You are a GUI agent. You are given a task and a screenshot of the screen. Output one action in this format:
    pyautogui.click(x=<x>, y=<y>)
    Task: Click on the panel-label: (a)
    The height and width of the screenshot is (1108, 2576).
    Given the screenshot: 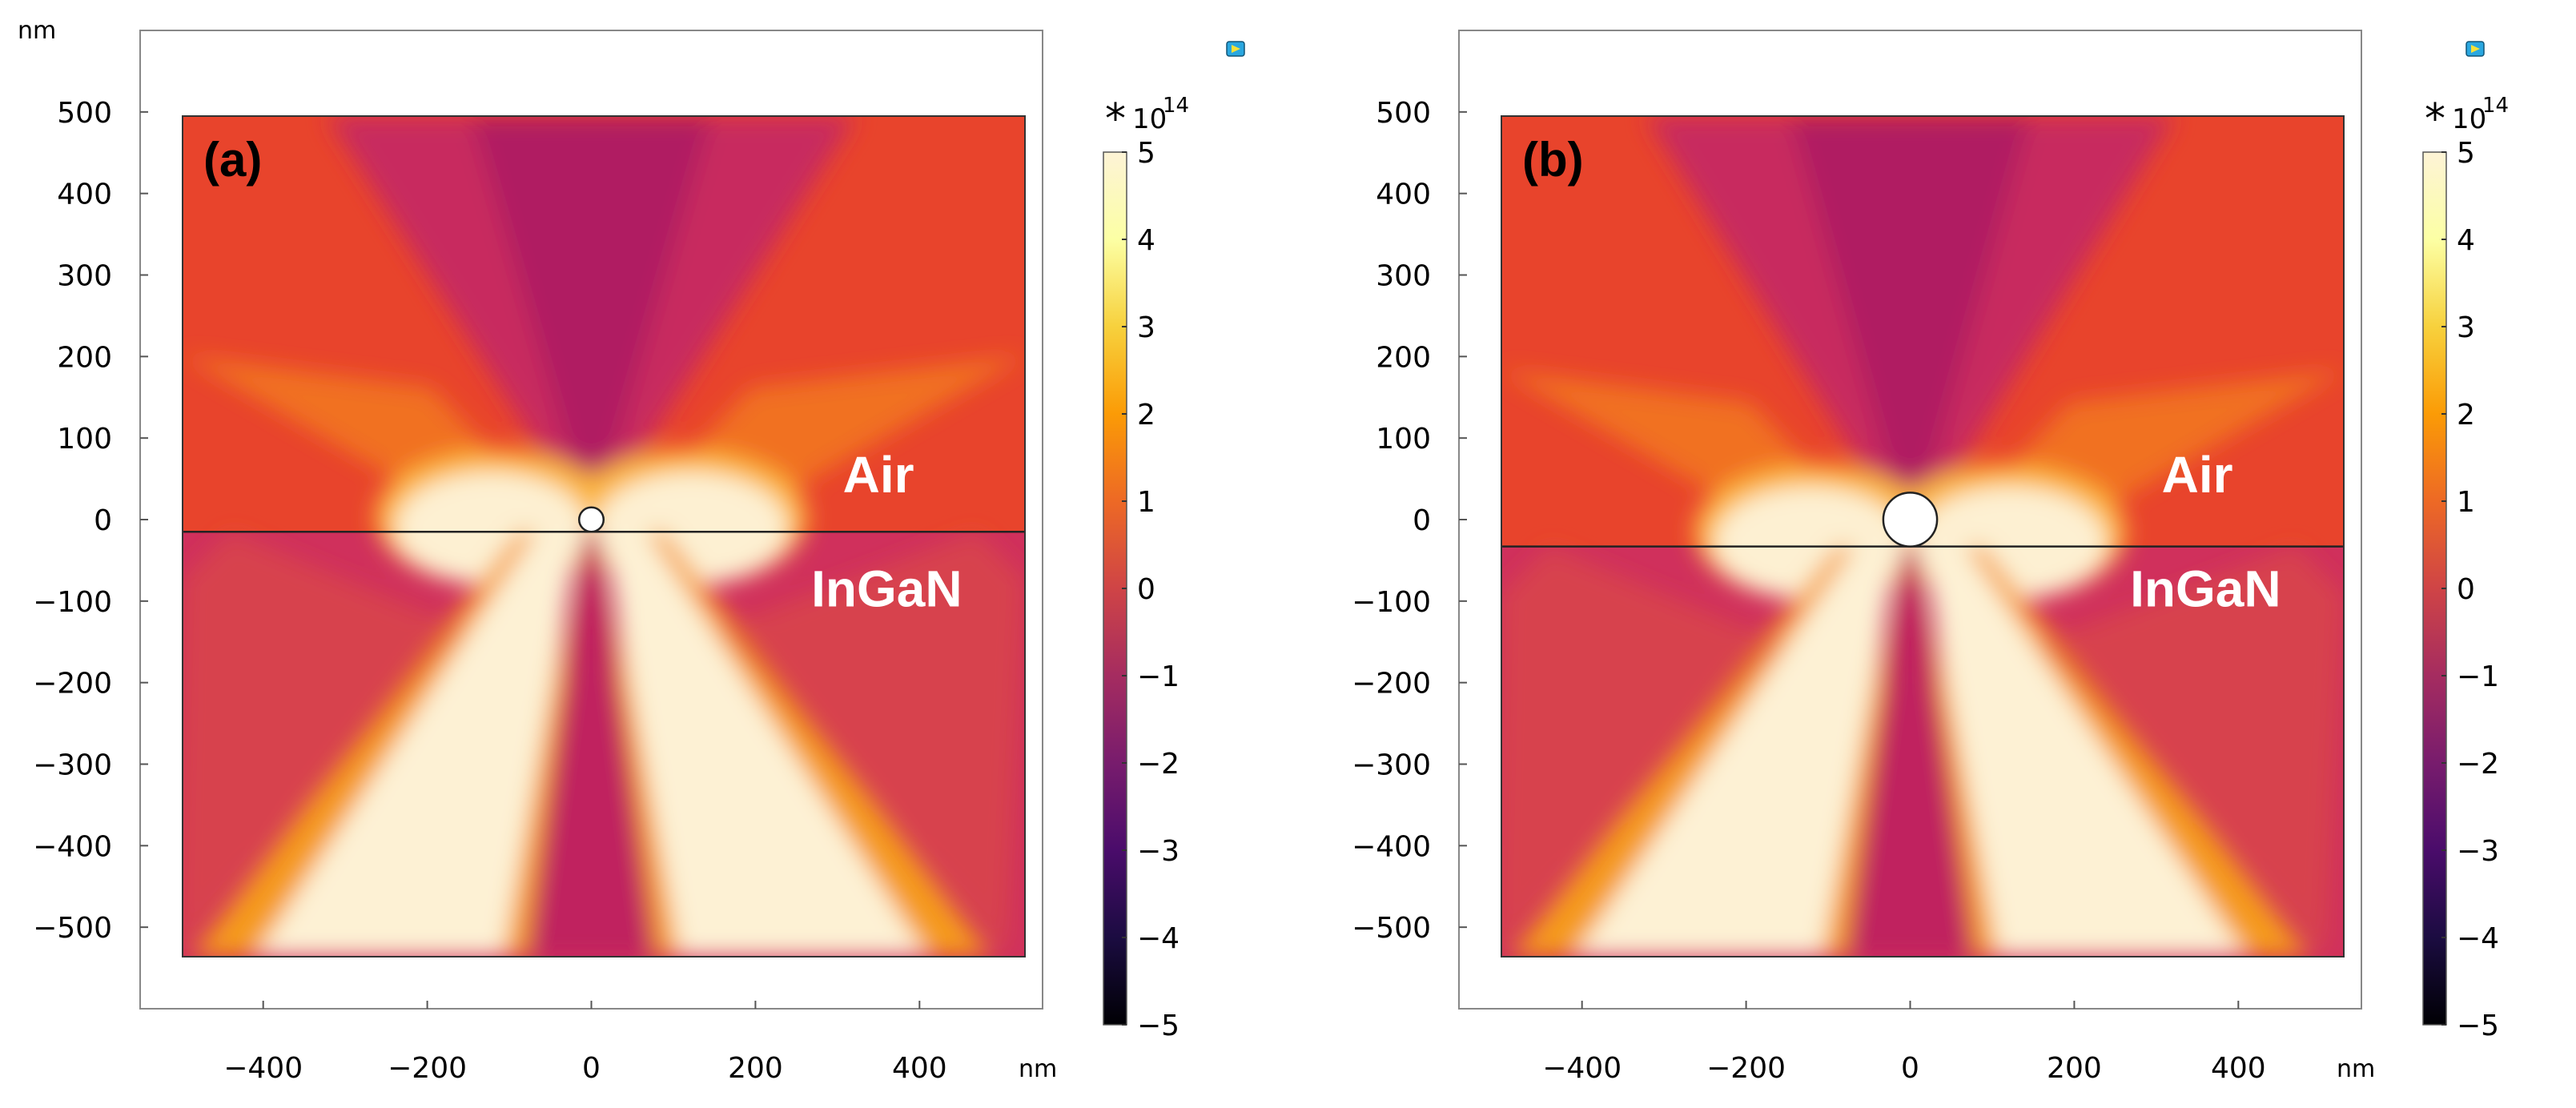 What is the action you would take?
    pyautogui.click(x=232, y=160)
    